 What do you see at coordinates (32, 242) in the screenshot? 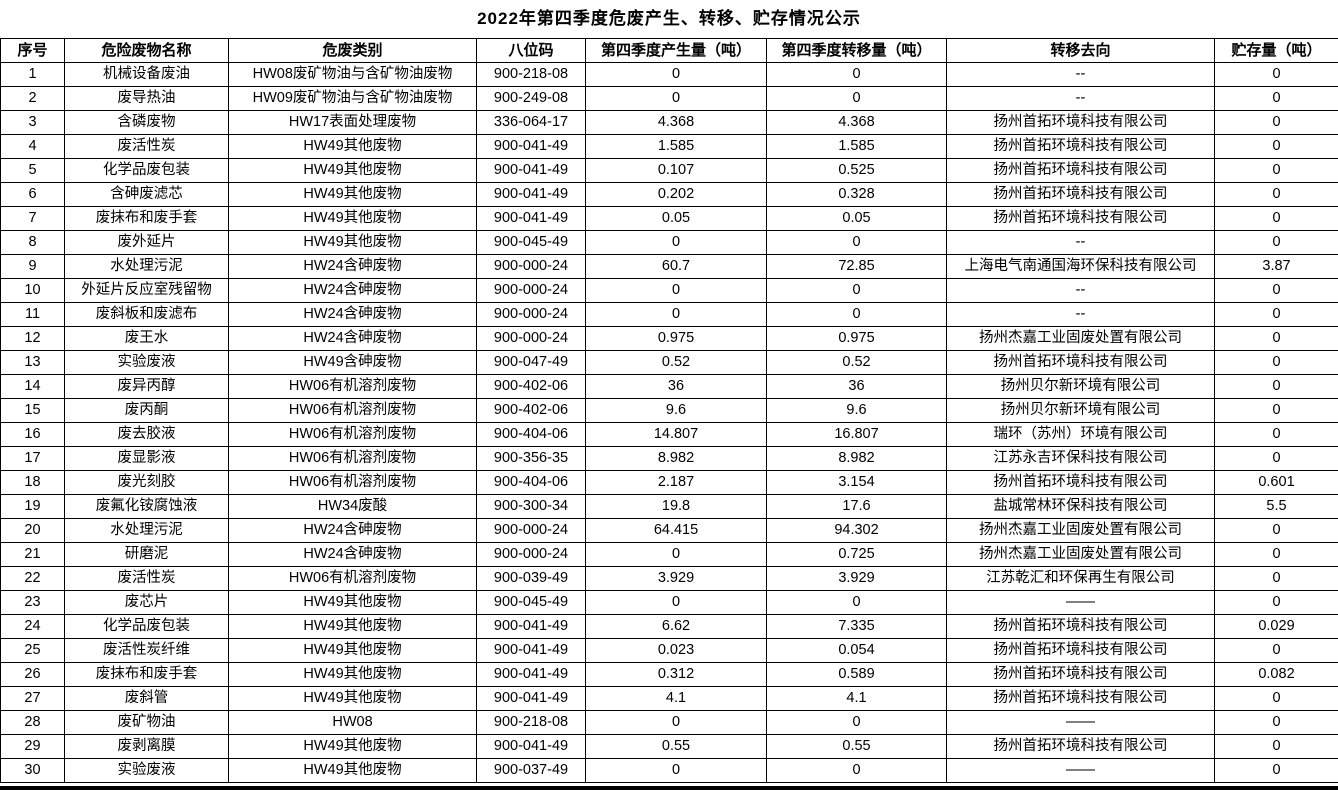
I see `row-number-cell: 8` at bounding box center [32, 242].